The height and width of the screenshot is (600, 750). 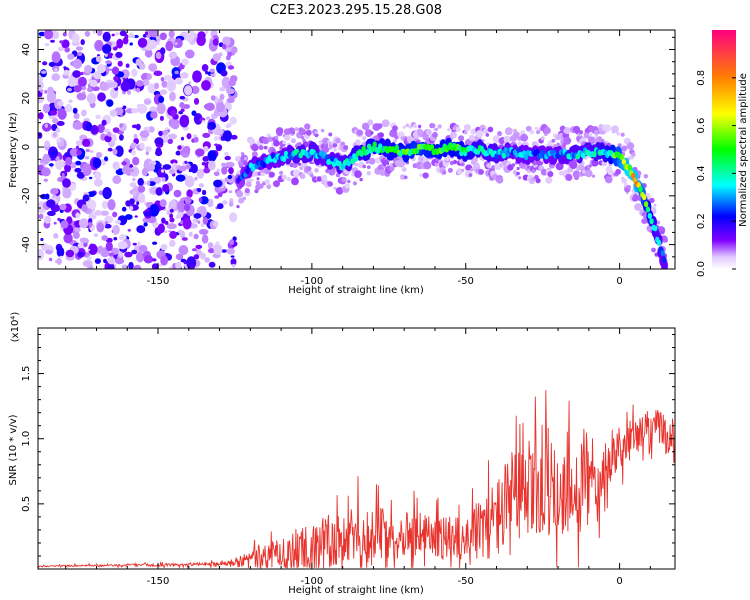 What do you see at coordinates (701, 173) in the screenshot?
I see `colorbar-tick-label: 0.4` at bounding box center [701, 173].